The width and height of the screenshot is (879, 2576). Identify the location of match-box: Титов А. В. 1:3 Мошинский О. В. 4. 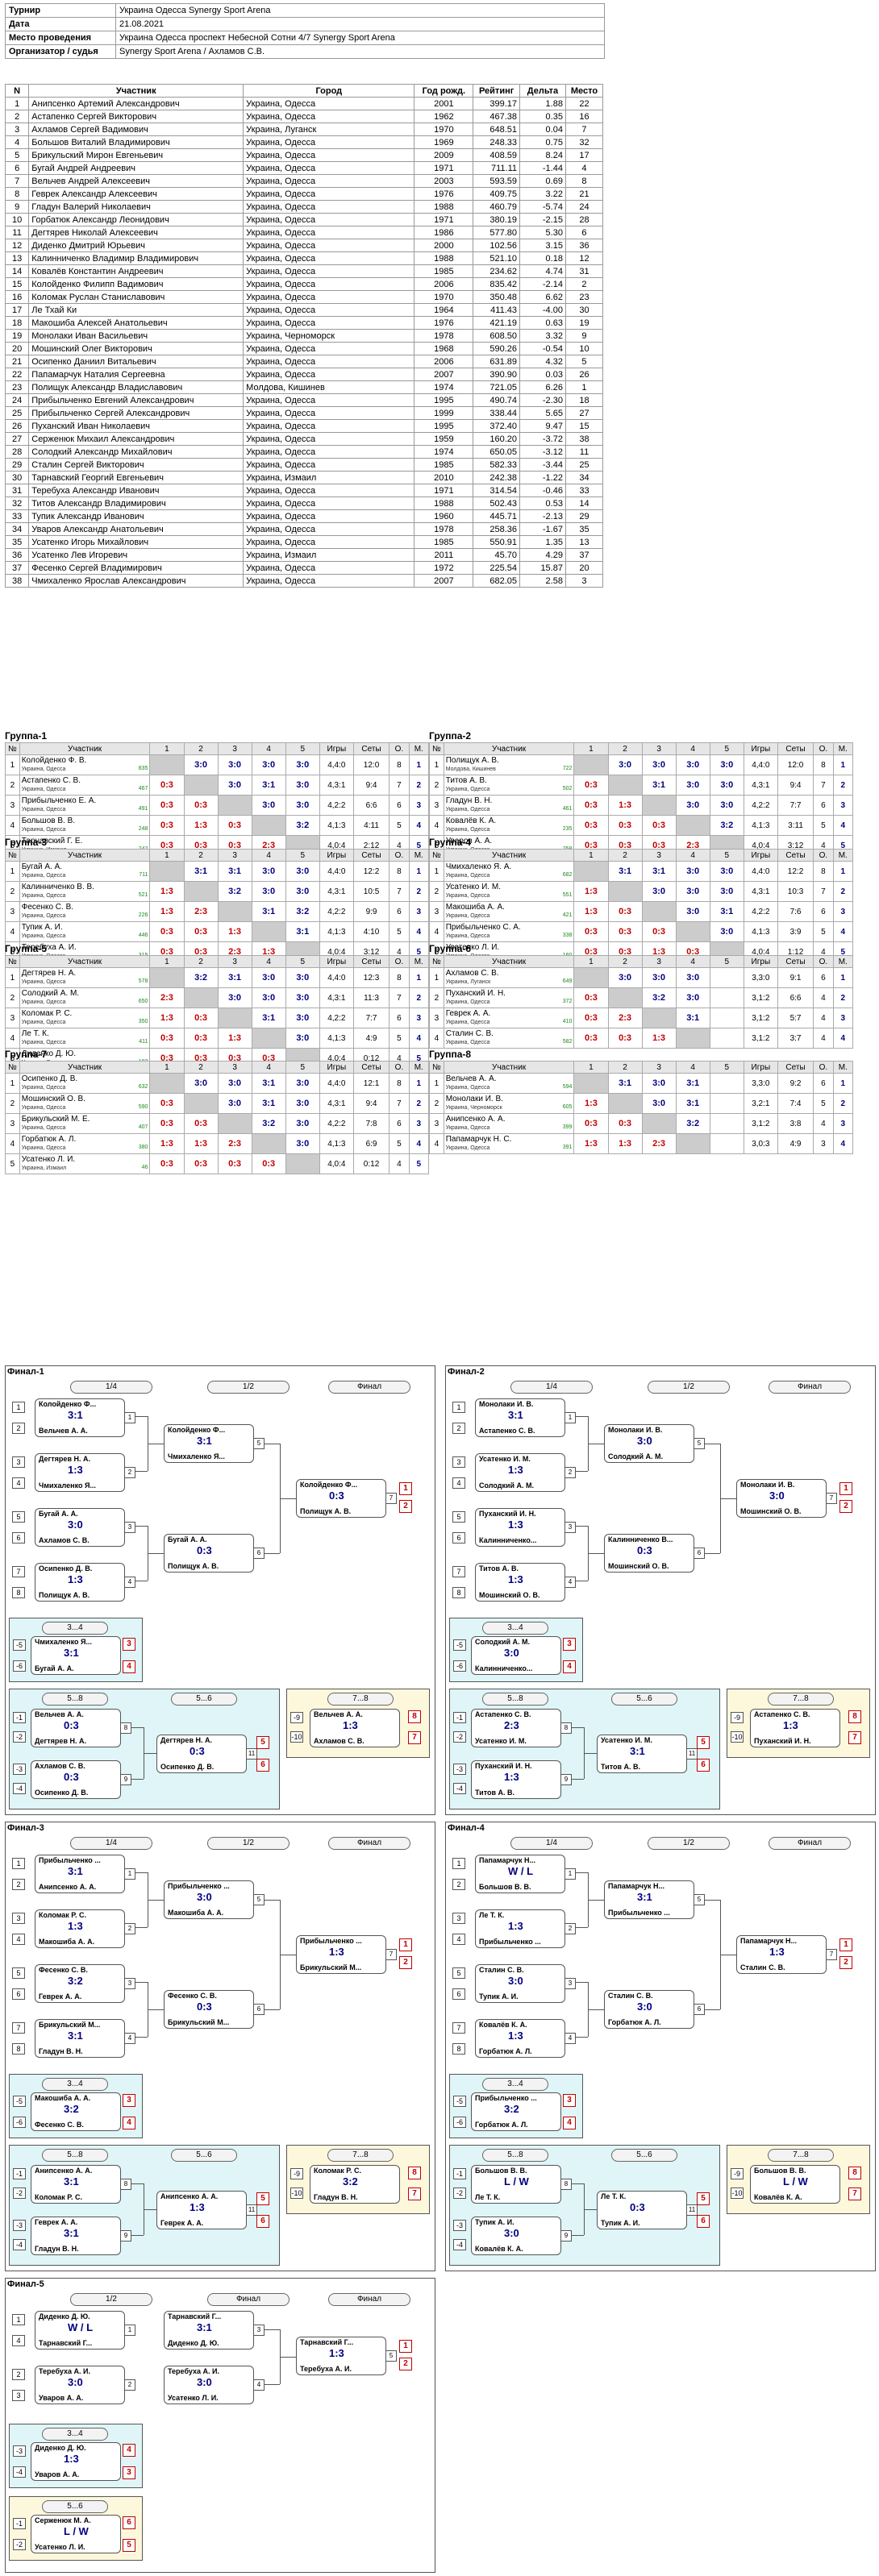
(525, 1582).